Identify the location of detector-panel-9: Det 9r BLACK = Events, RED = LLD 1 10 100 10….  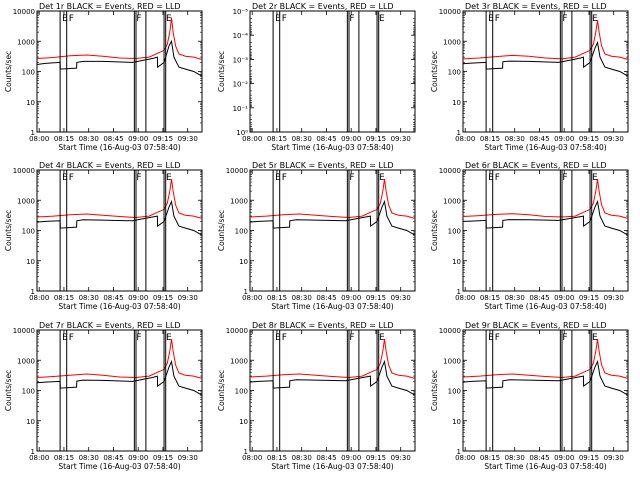
(529, 396).